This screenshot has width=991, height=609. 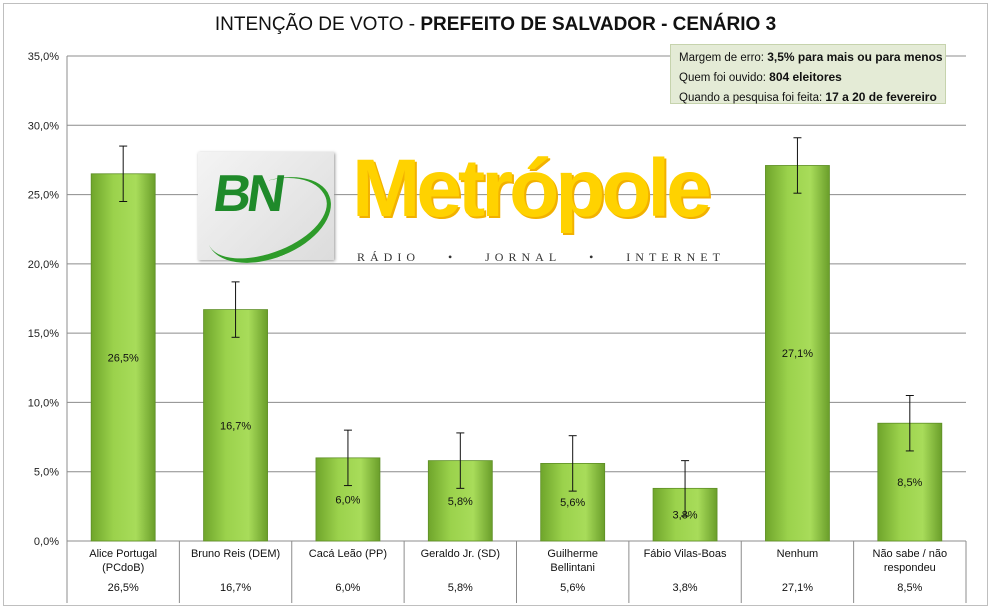 I want to click on subtitle-radio: RÁDIO, so click(x=388, y=257).